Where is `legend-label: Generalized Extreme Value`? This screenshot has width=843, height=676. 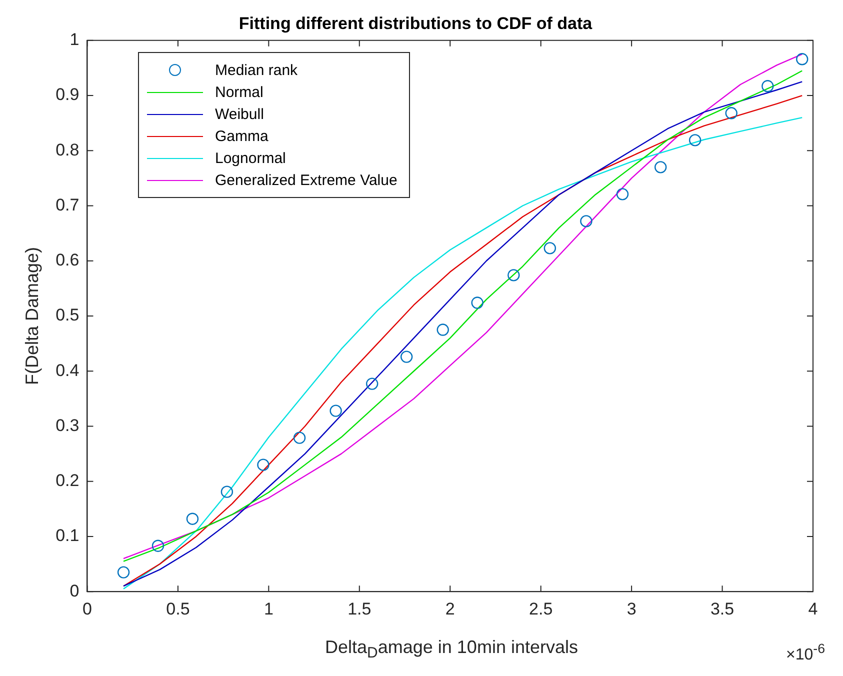
legend-label: Generalized Extreme Value is located at coordinates (306, 180).